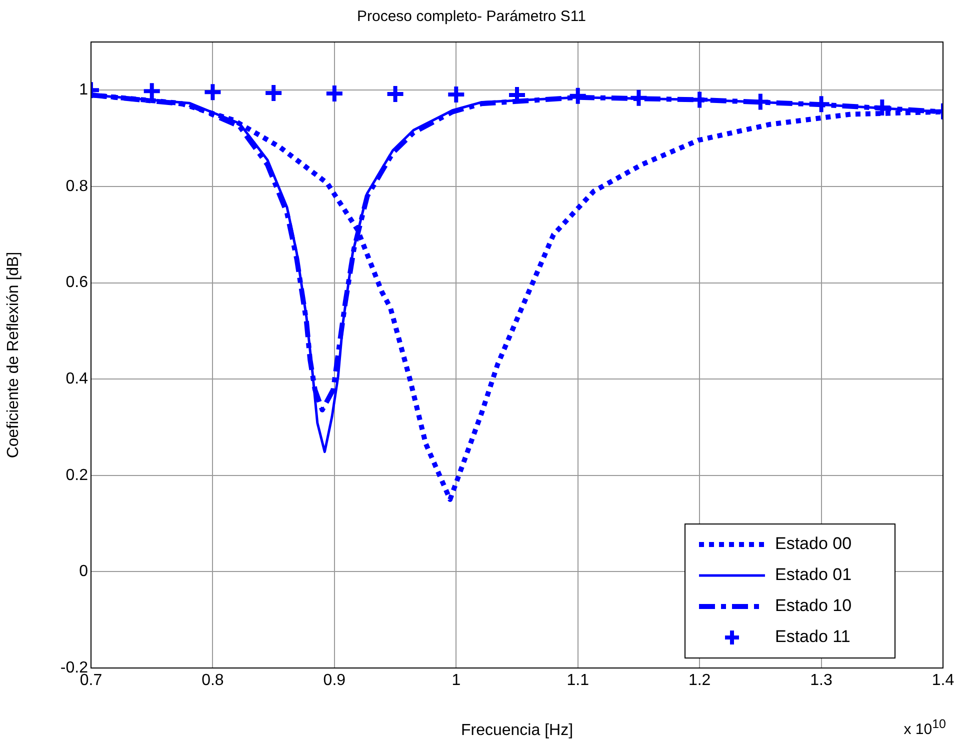 This screenshot has width=960, height=744. I want to click on x-axis-title: Frecuencia [Hz], so click(517, 730).